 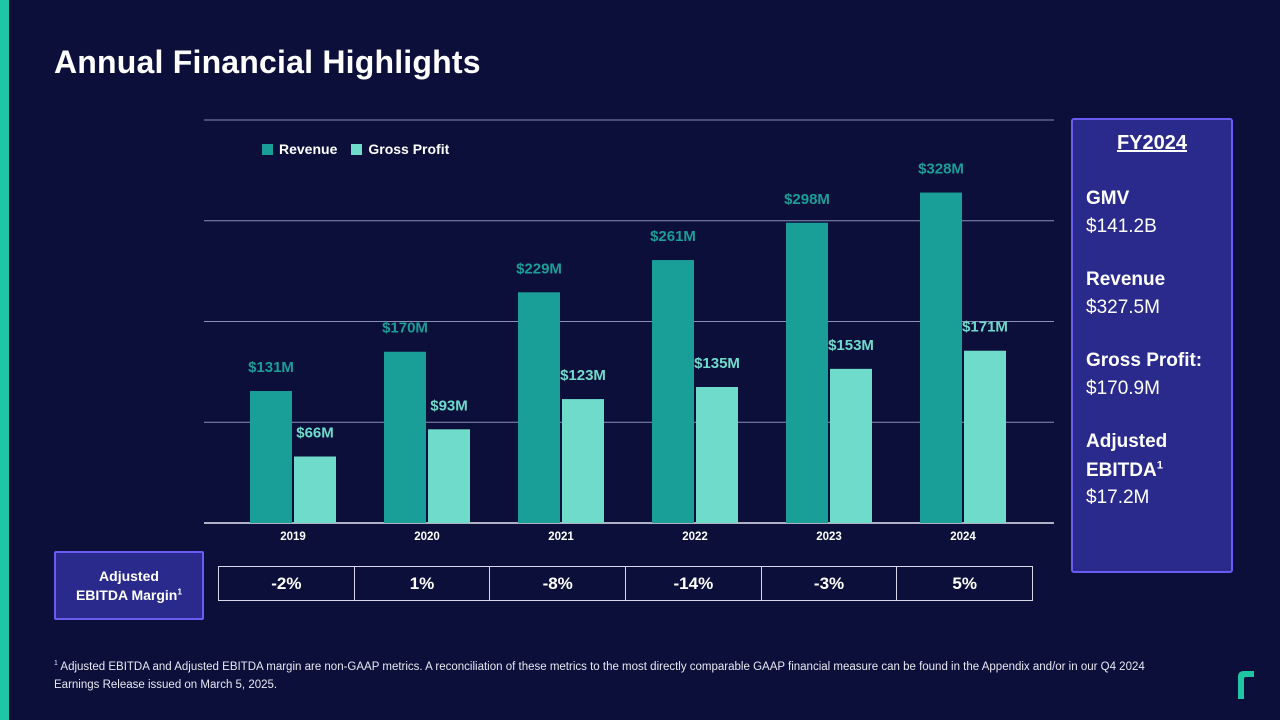 What do you see at coordinates (539, 268) in the screenshot?
I see `data-label-revenue-2021: $229M` at bounding box center [539, 268].